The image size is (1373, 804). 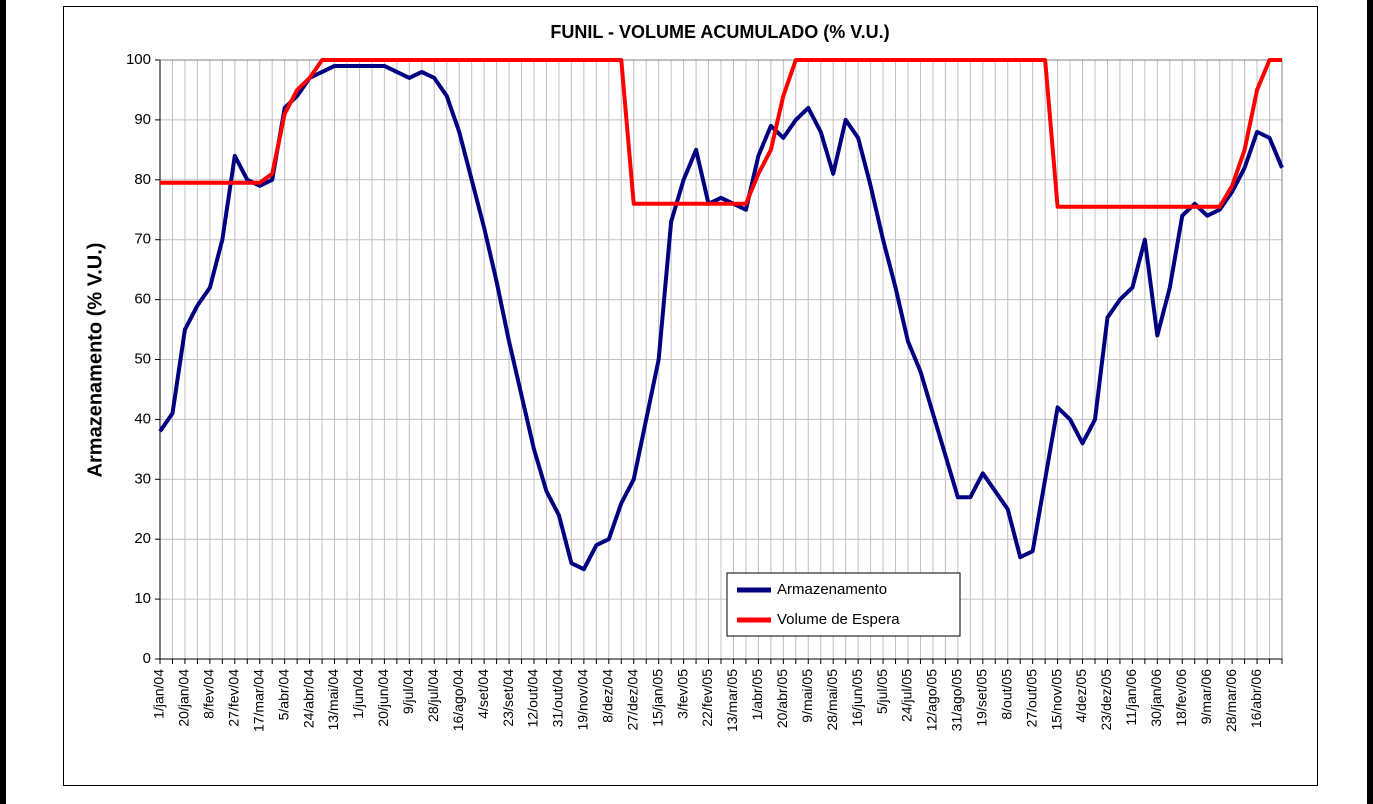 I want to click on x-tick-label: 24/jul/05, so click(x=907, y=695).